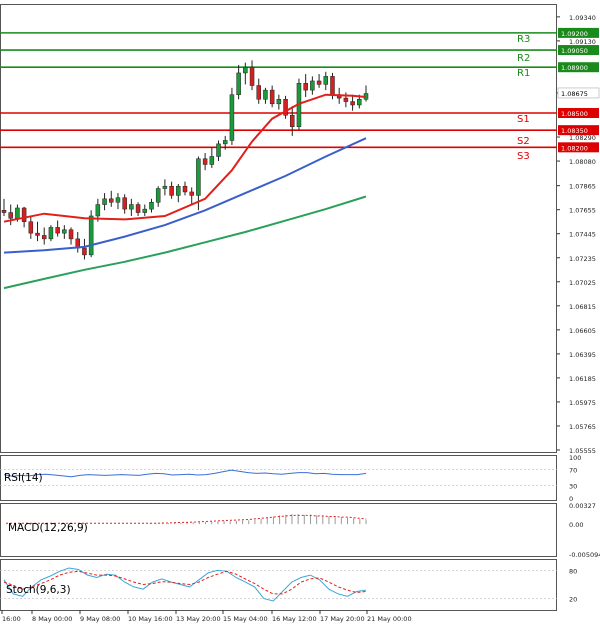 This screenshot has width=600, height=627. Describe the element at coordinates (389, 619) in the screenshot. I see `time-tick-label: 21 May 00:00` at that location.